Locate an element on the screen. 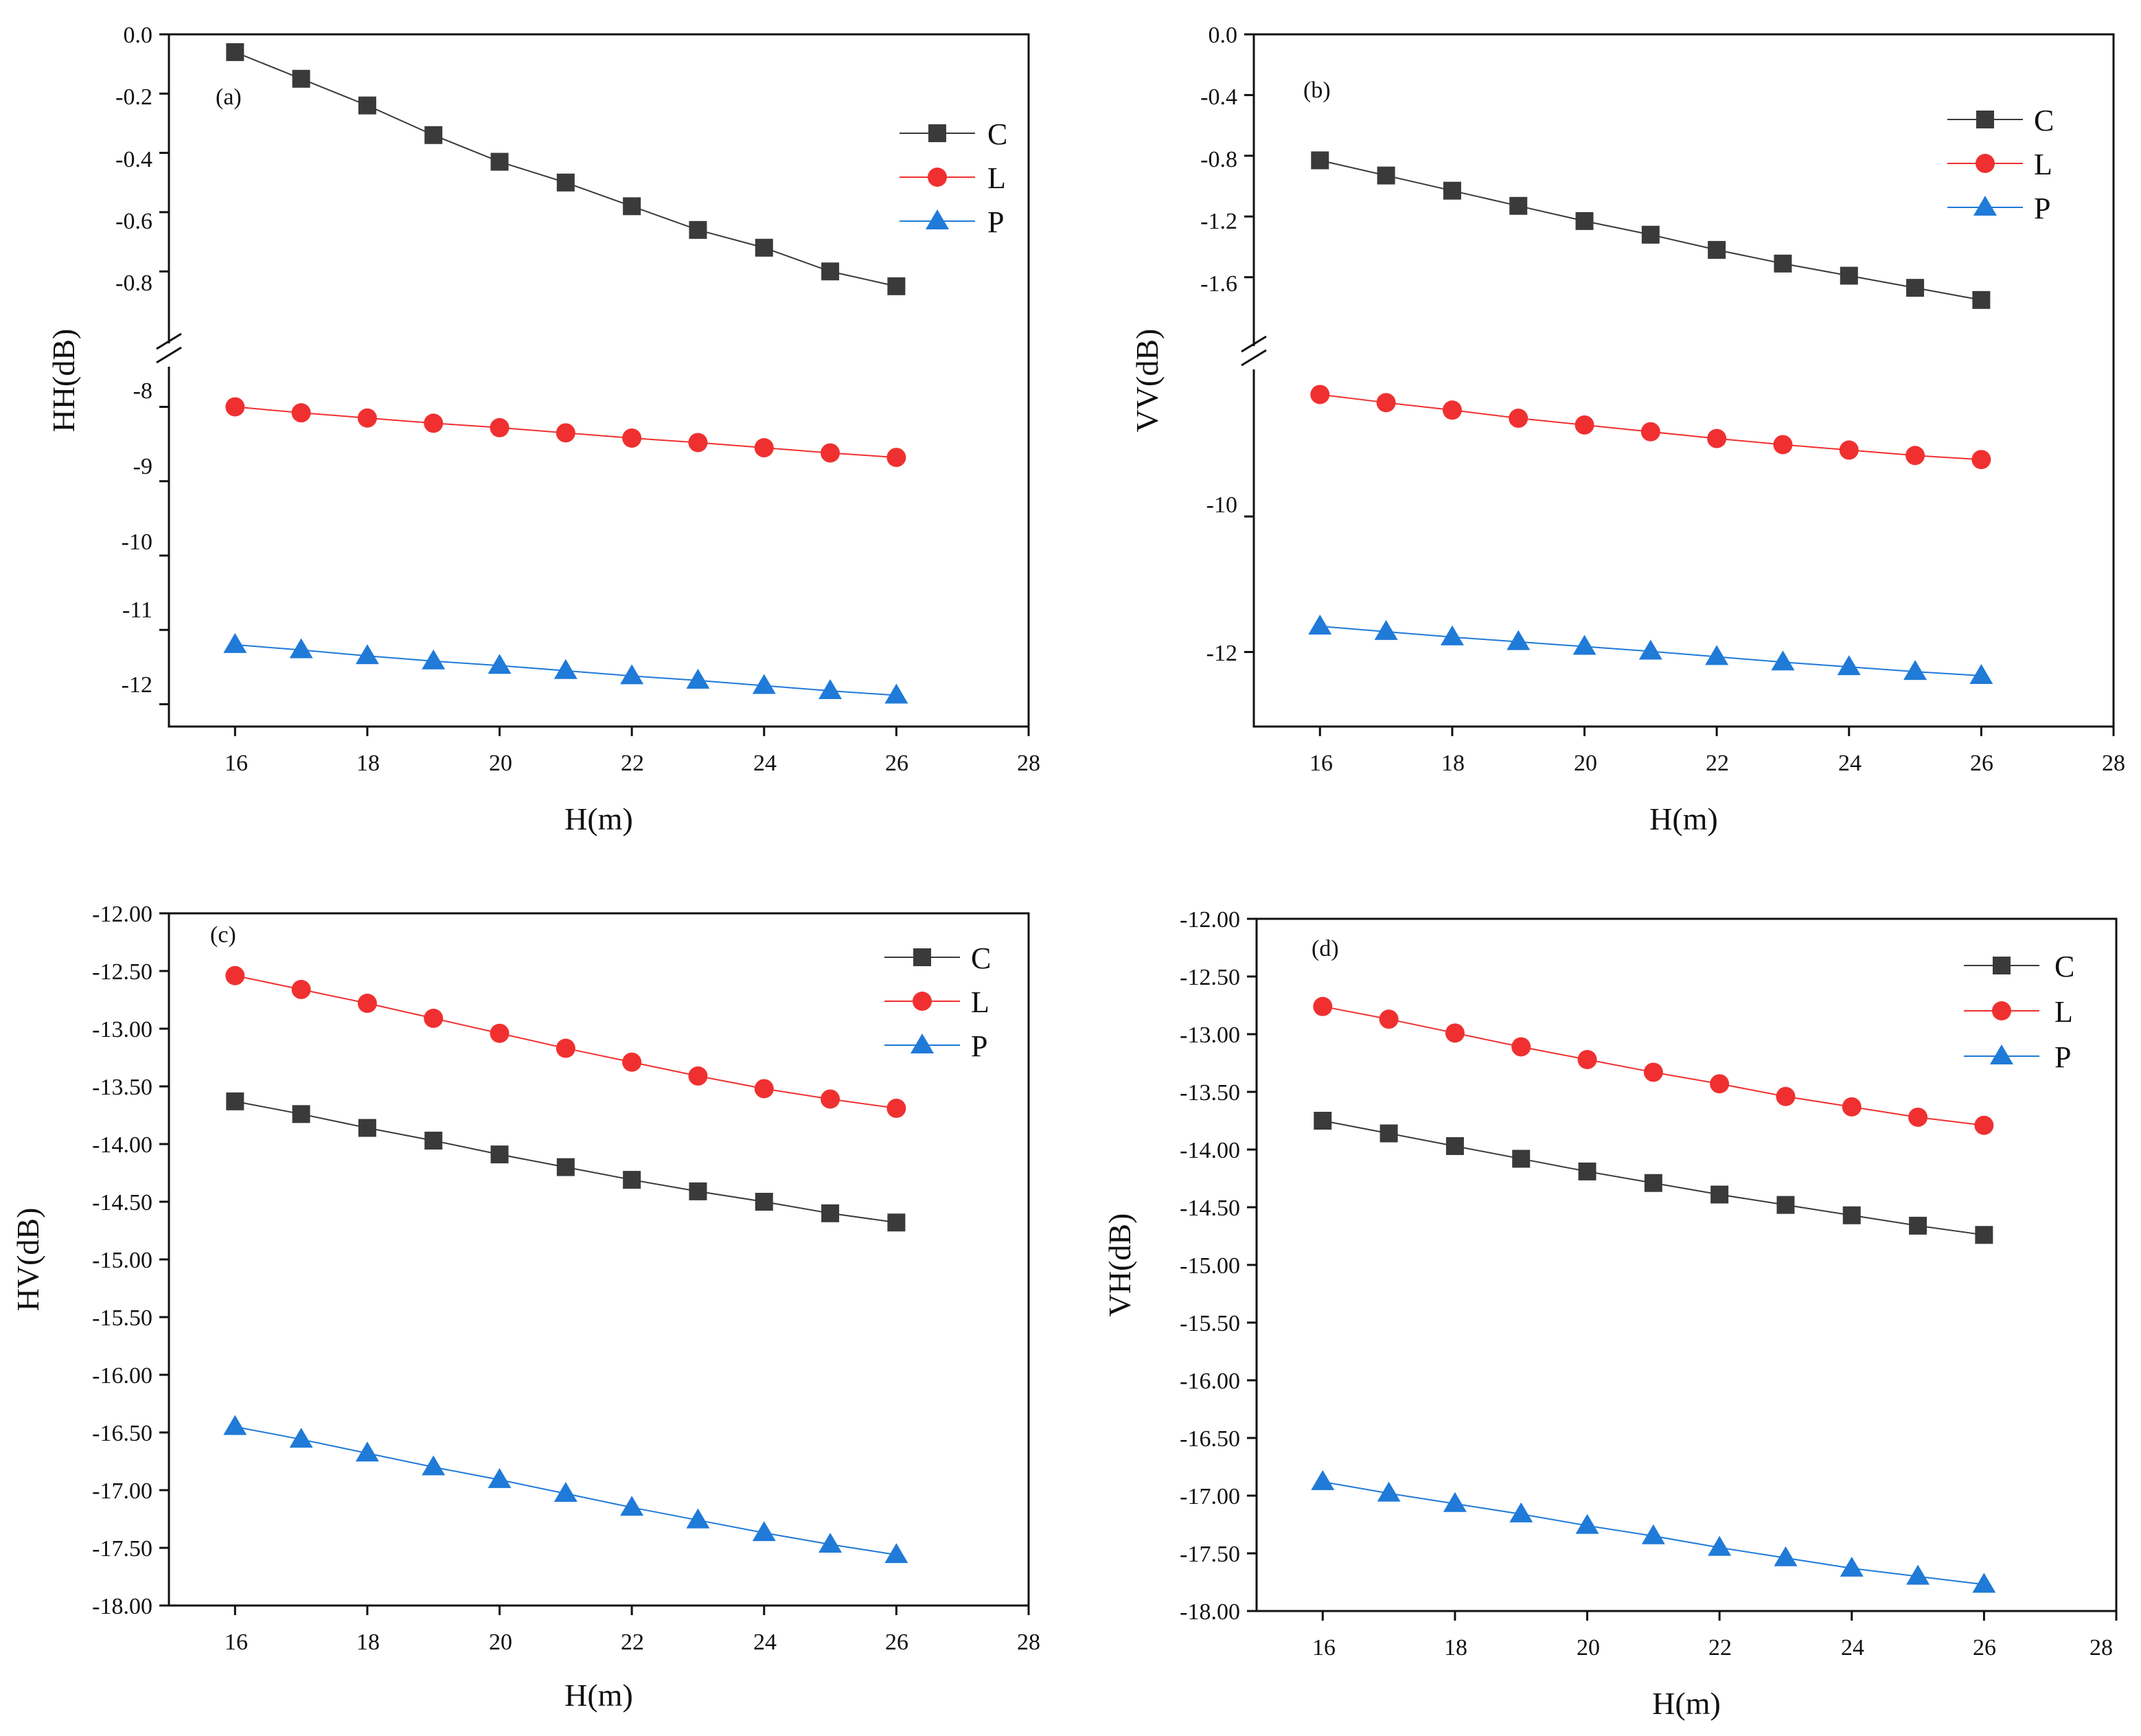  tick-label: -14.50 is located at coordinates (1210, 1208).